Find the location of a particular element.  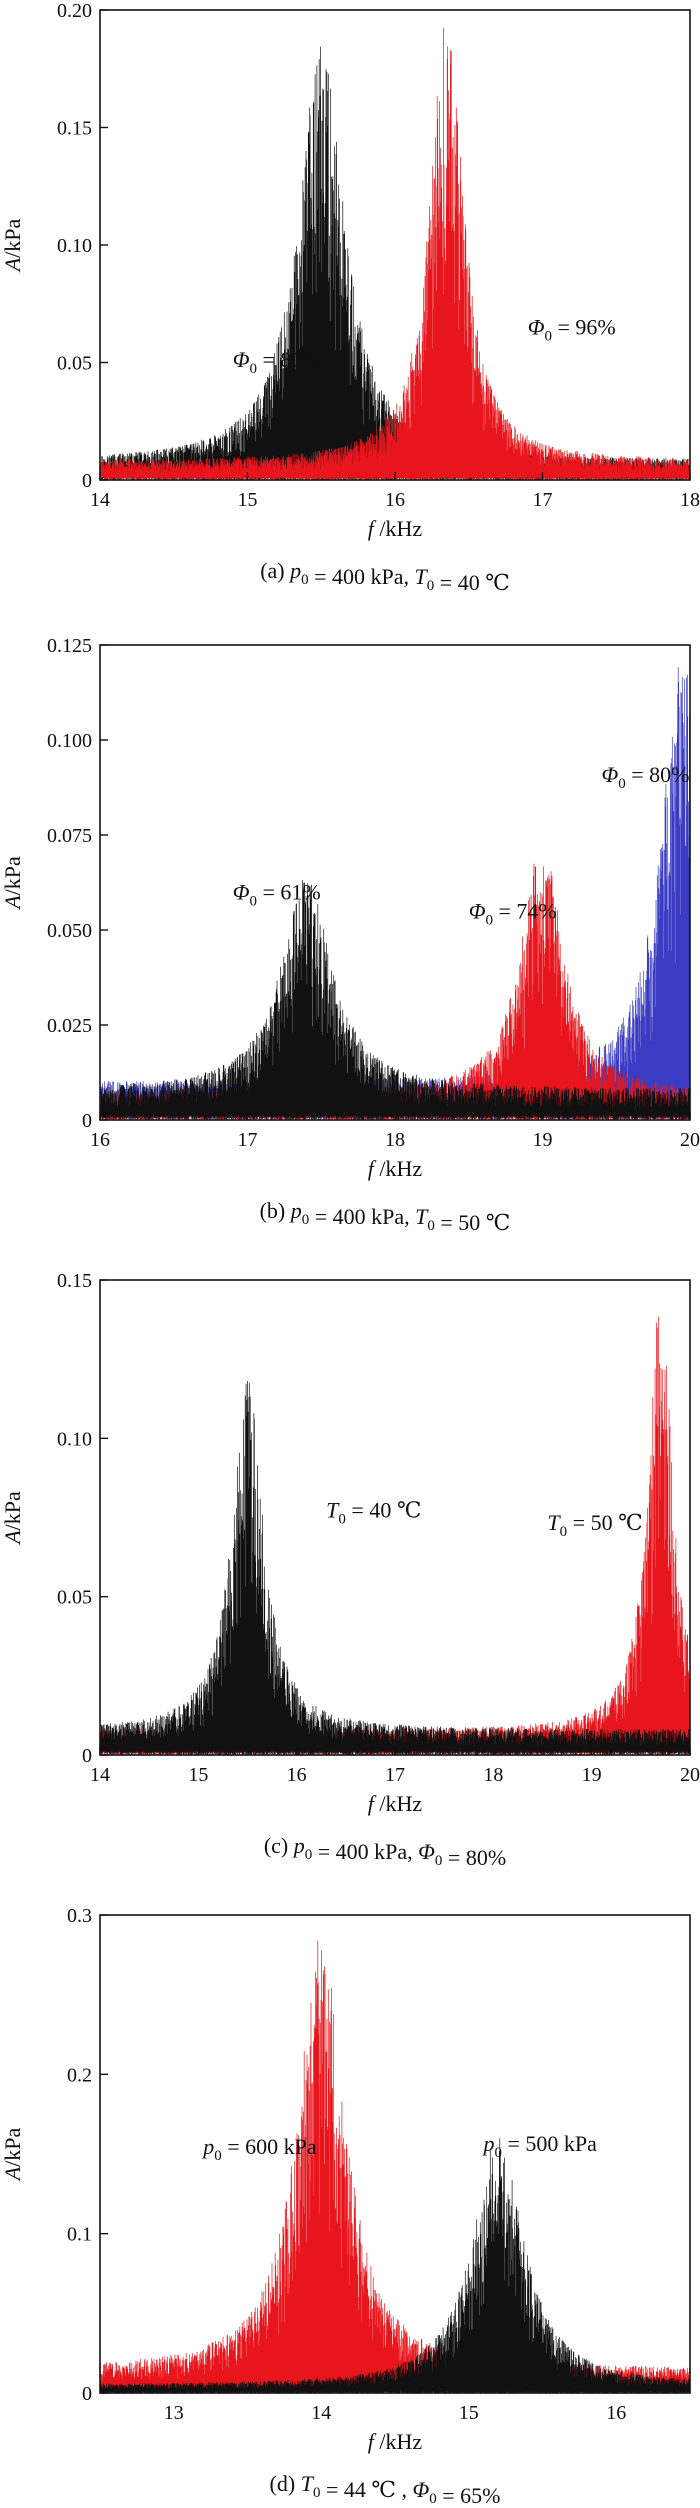

y-tick-label: 0.050 is located at coordinates (69, 931).